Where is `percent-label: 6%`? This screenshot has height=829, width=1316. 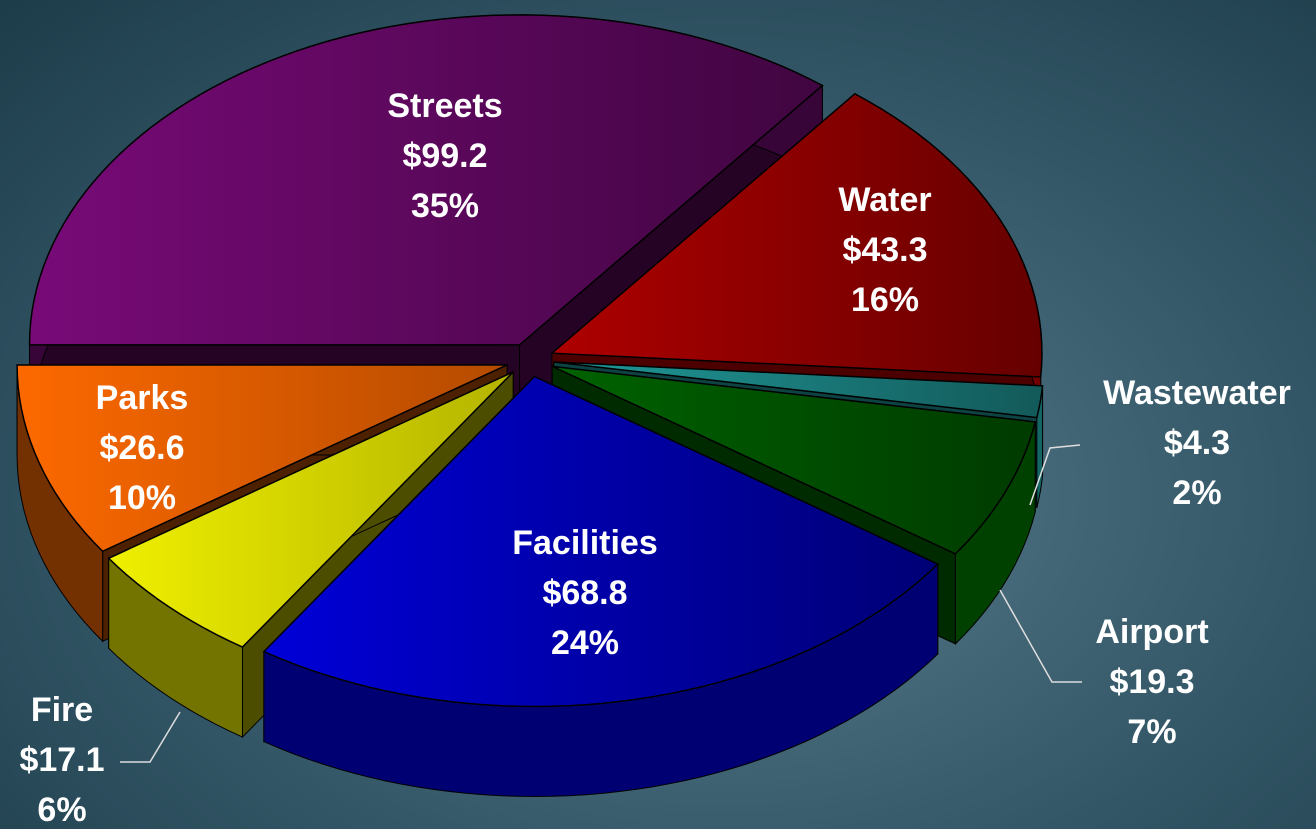 percent-label: 6% is located at coordinates (61, 810).